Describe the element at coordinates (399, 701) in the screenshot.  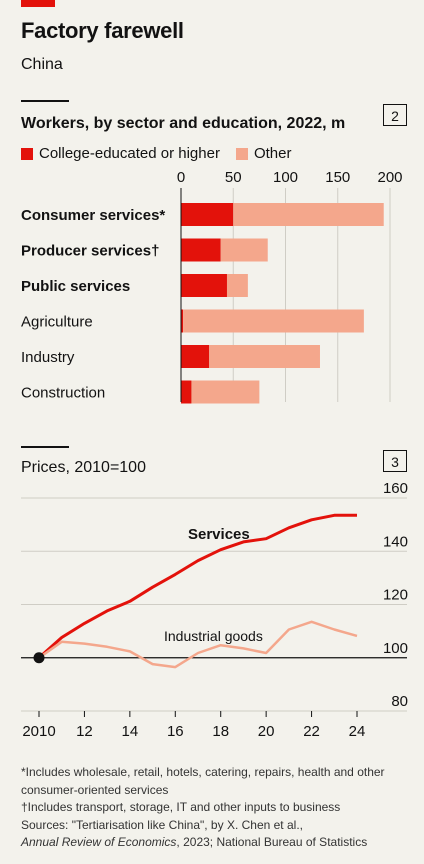
I see `y-tick-label: 80` at that location.